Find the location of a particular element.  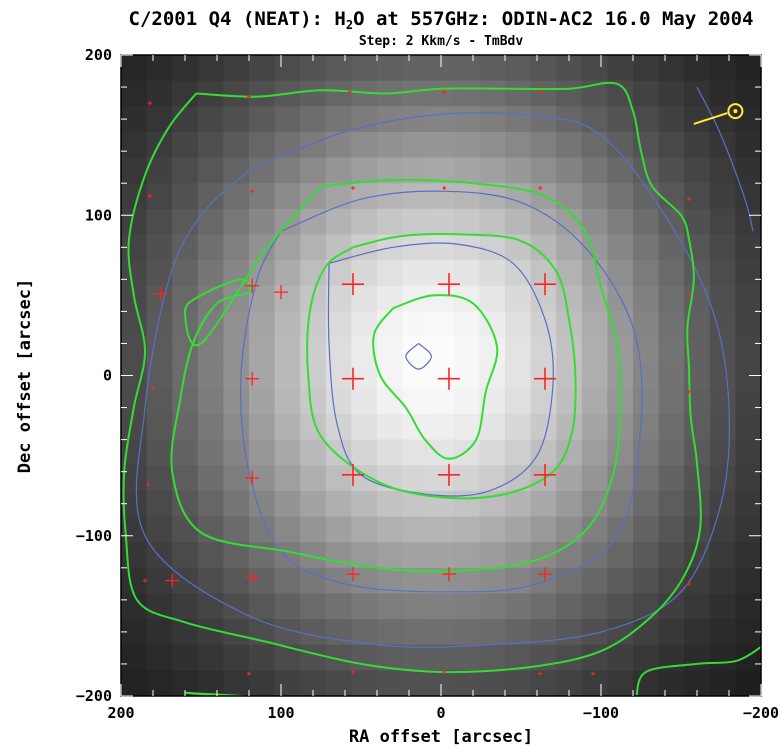

chart-subtitle: Step: 2 Kkm/s - TmBdv is located at coordinates (441, 41).